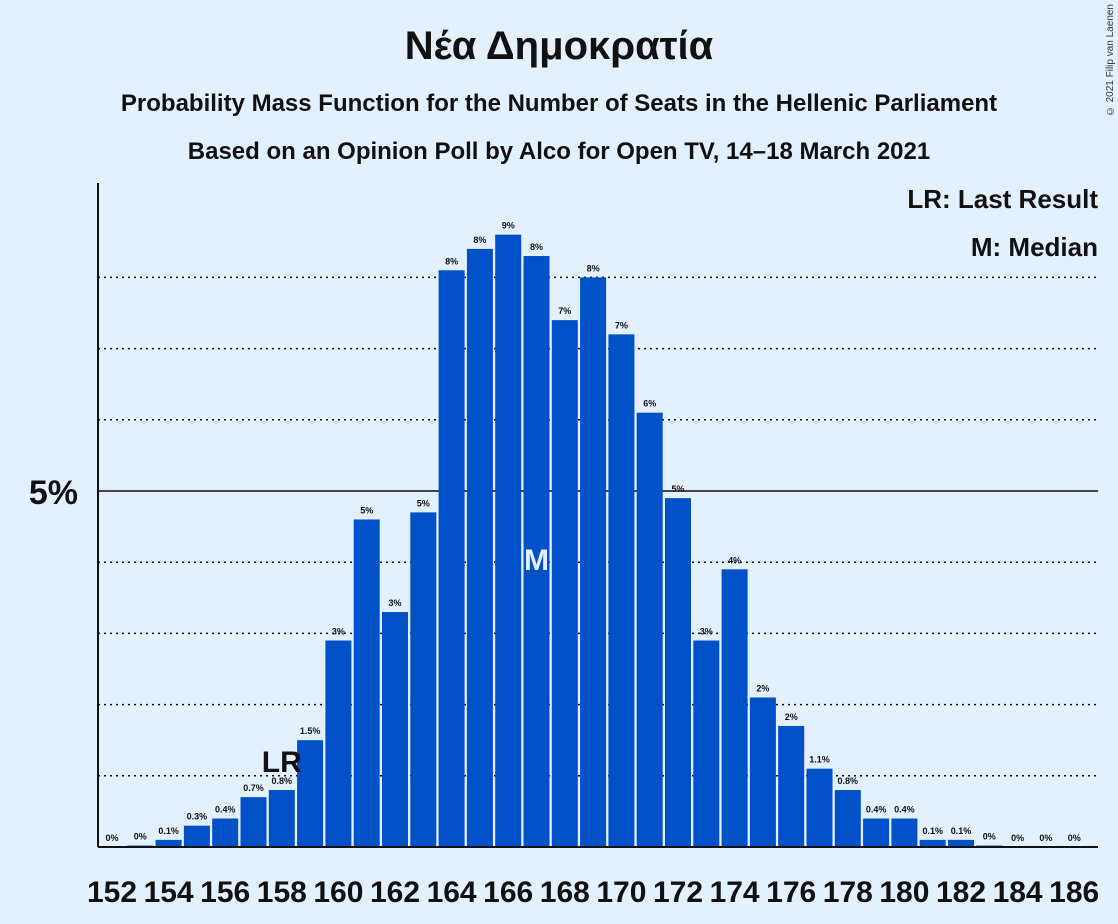 This screenshot has width=1118, height=924. What do you see at coordinates (734, 560) in the screenshot?
I see `bar-value-label: 4%` at bounding box center [734, 560].